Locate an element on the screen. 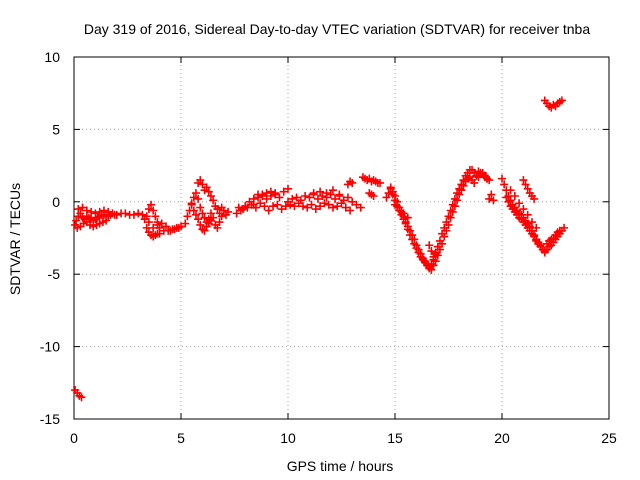 The width and height of the screenshot is (640, 480). y-tick-label: 0 is located at coordinates (56, 202).